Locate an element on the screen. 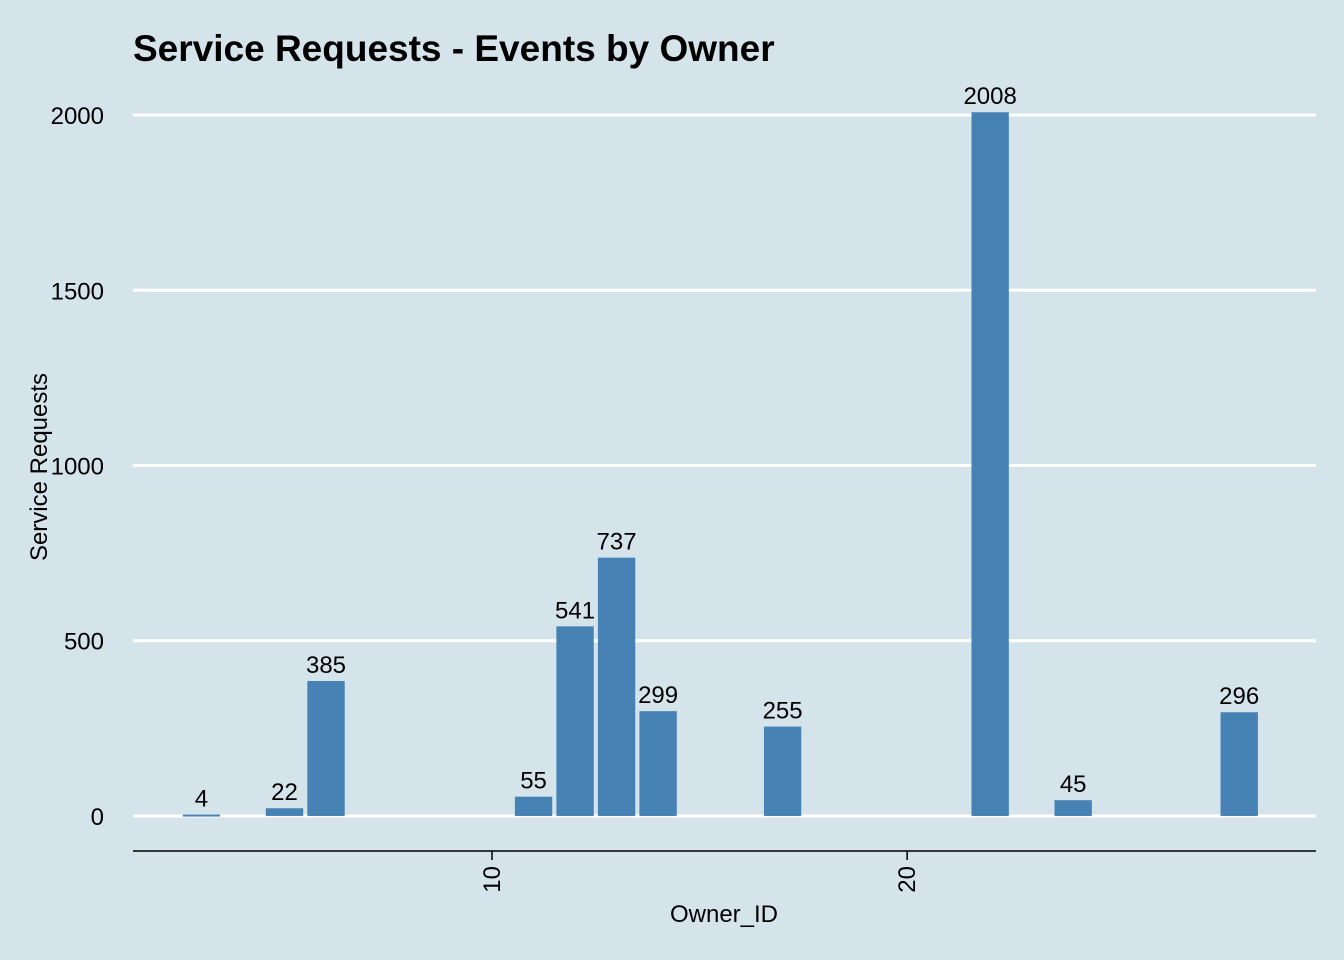 Image resolution: width=1344 pixels, height=960 pixels. data-label: 385 is located at coordinates (326, 665).